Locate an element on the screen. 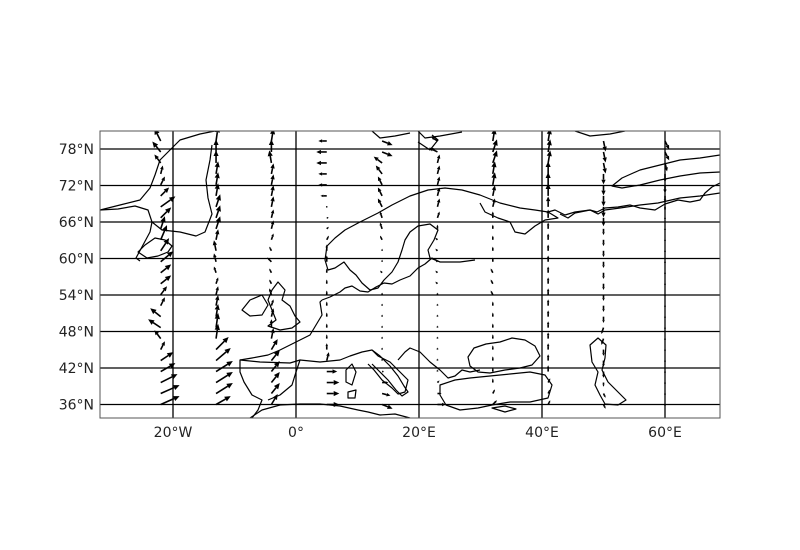 The image size is (800, 550). franz-josef-coast is located at coordinates (600, 134).